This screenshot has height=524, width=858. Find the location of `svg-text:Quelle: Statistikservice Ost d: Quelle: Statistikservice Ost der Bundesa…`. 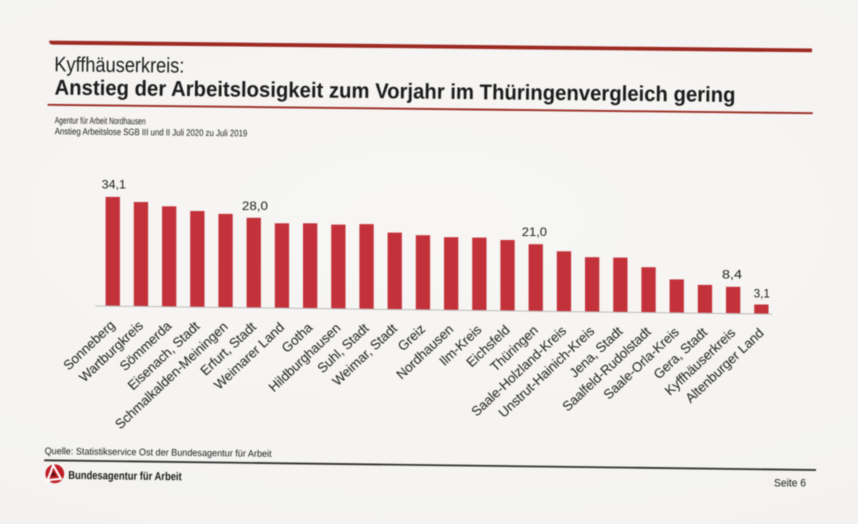

svg-text:Quelle: Statistikservice Ost d: Quelle: Statistikservice Ost der Bundesa… is located at coordinates (158, 453).